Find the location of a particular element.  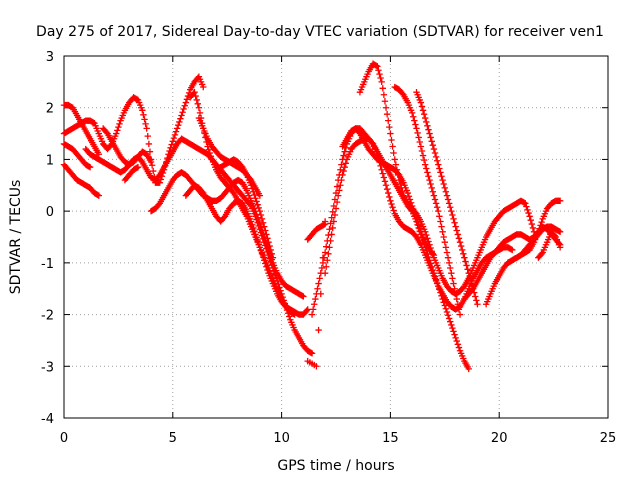

x-tick-label: 20 is located at coordinates (499, 438).